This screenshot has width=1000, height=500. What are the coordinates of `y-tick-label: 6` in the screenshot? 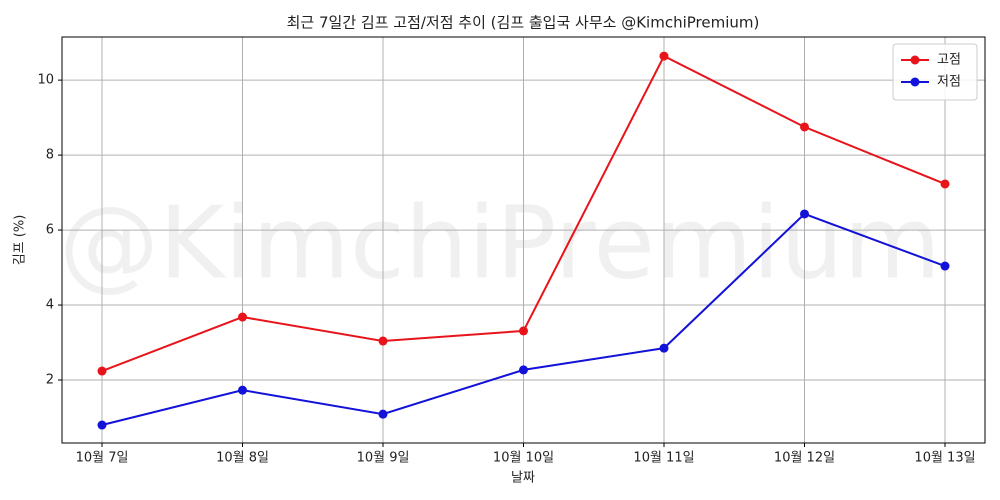 It's located at (50, 230).